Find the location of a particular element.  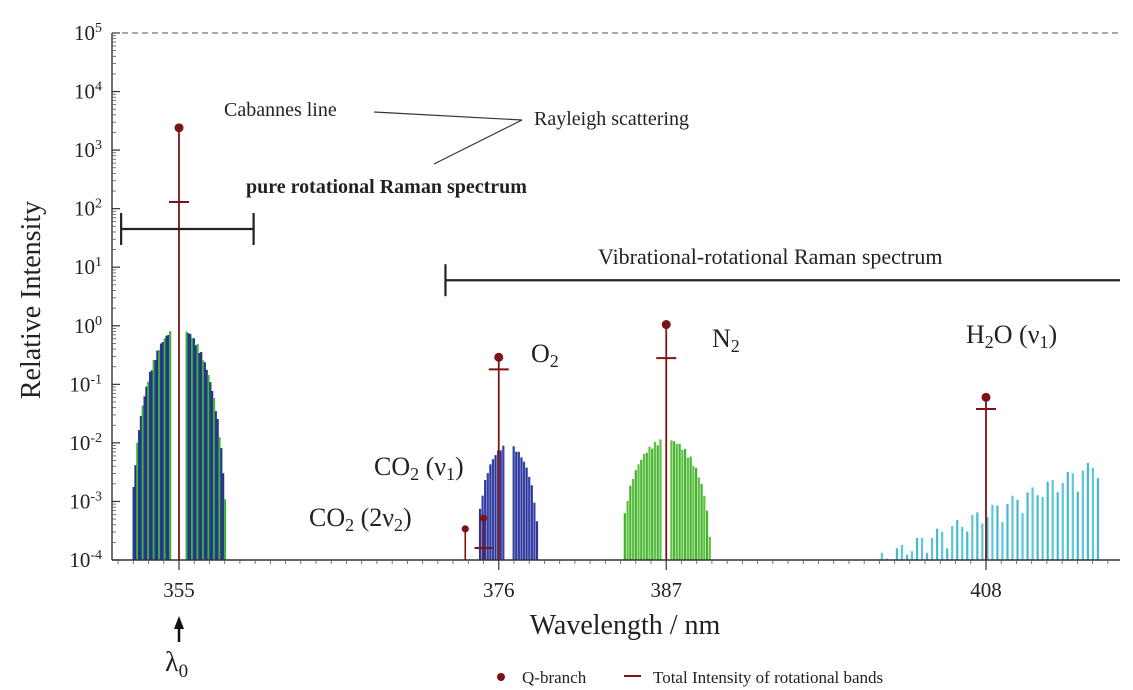

legend-q-branch-label: Q-branch is located at coordinates (554, 677).